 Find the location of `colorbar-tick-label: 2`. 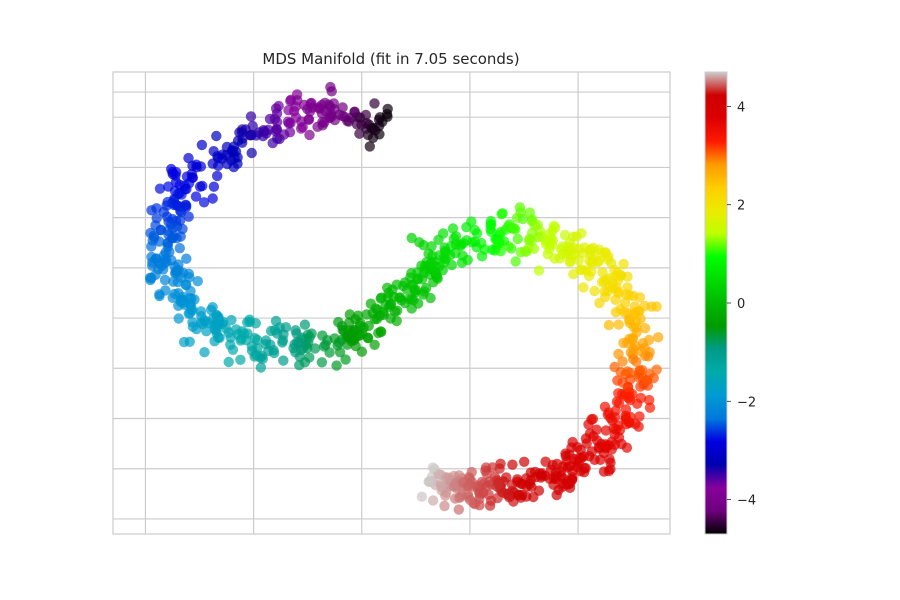

colorbar-tick-label: 2 is located at coordinates (741, 206).